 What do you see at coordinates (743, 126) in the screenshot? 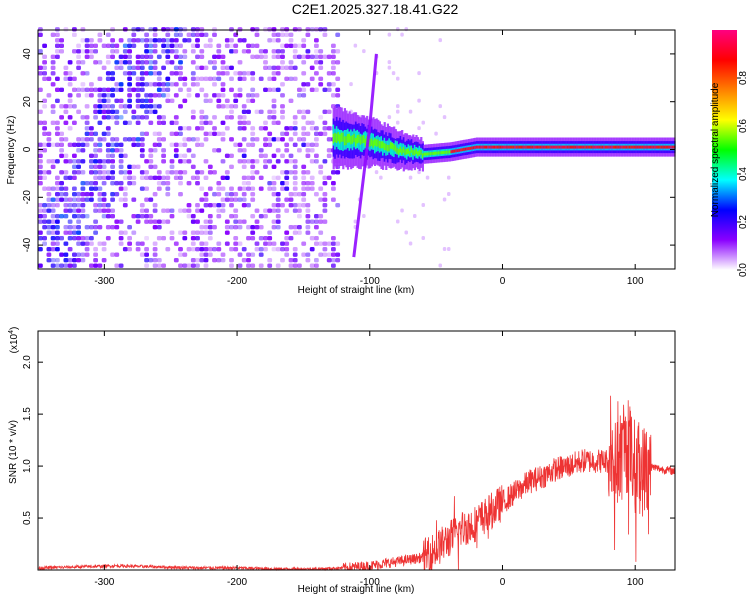
I see `colorbar-tick-label: 0.6` at bounding box center [743, 126].